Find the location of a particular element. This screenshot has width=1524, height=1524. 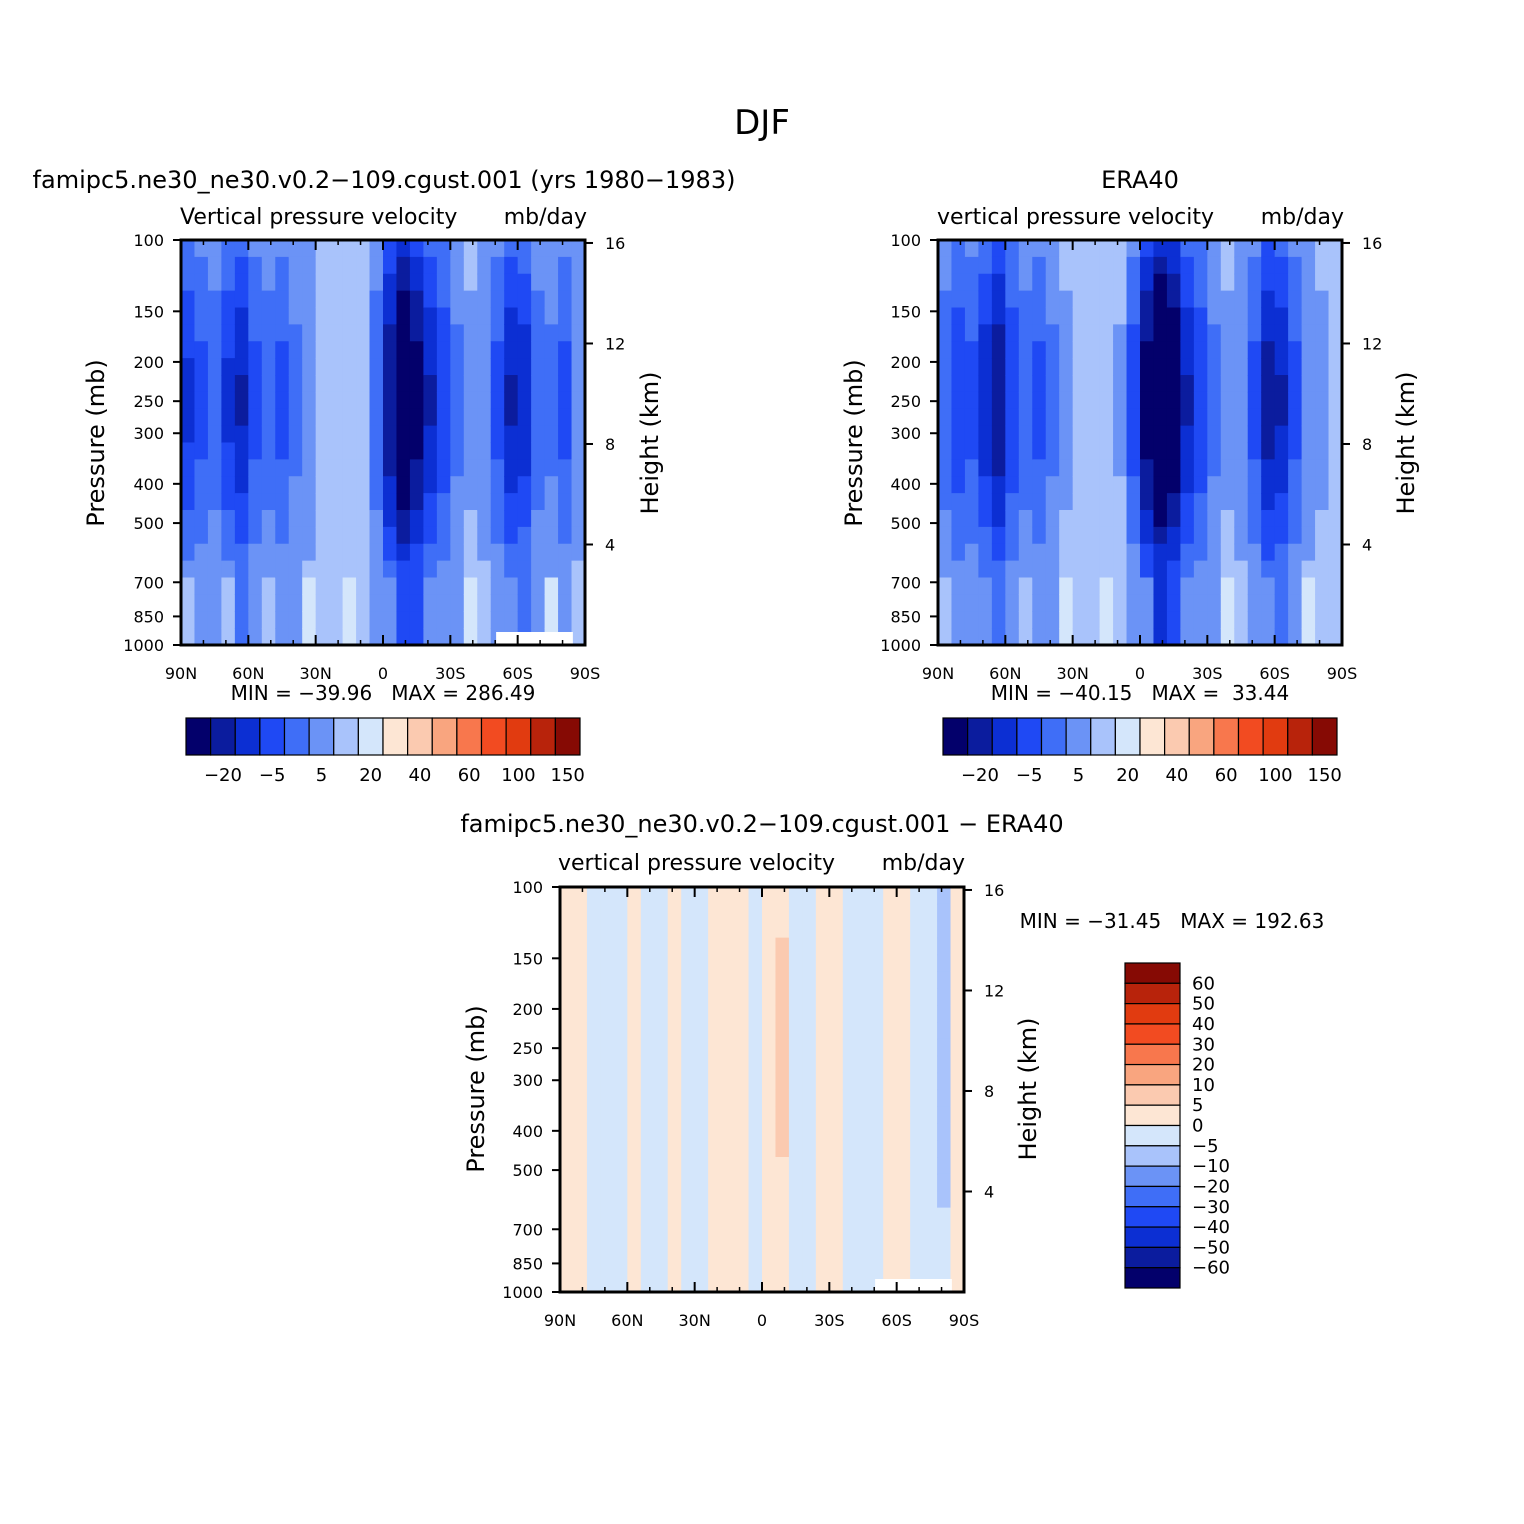

panel-obs-case-title: ERA40 is located at coordinates (1140, 180).